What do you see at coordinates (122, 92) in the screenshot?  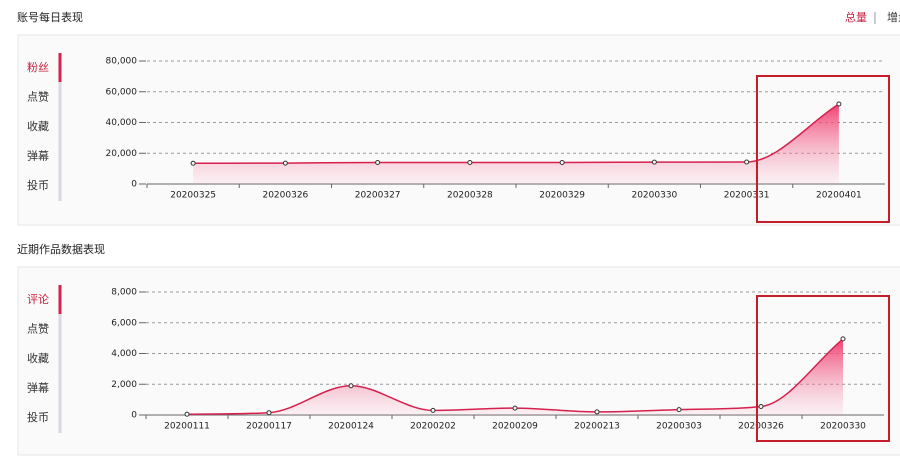 I see `y-tick-label: 60,000` at bounding box center [122, 92].